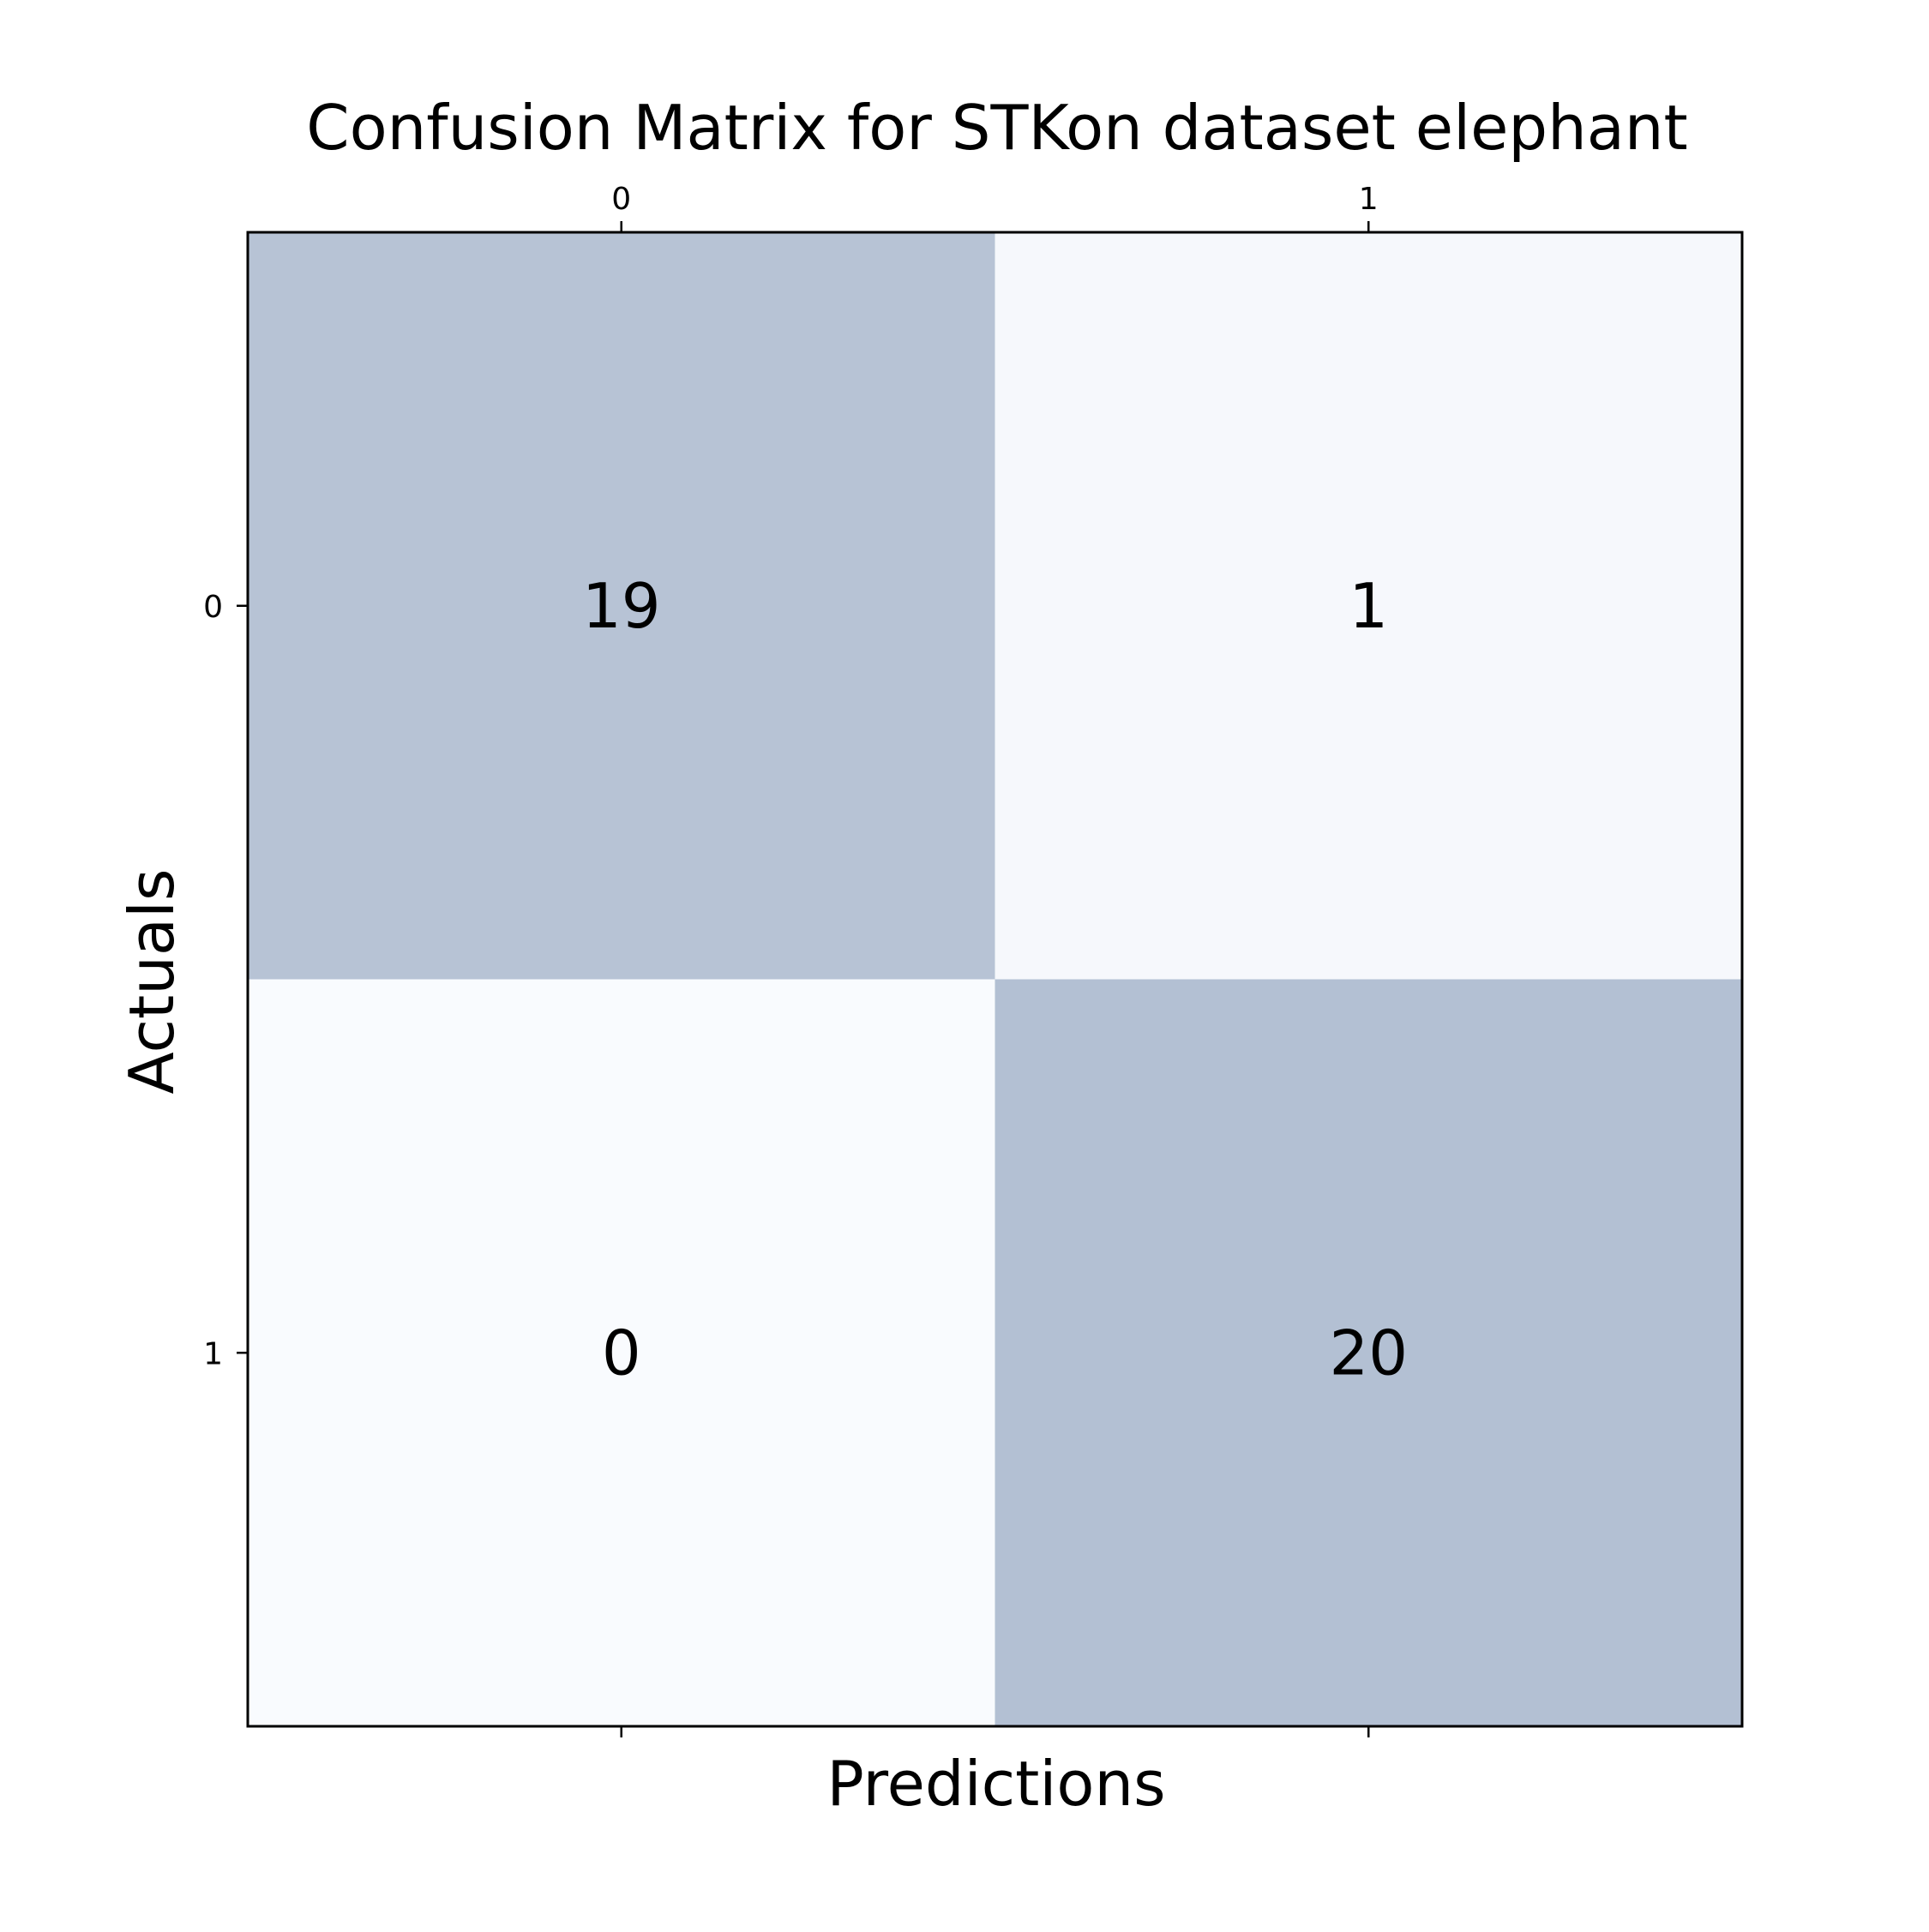 The height and width of the screenshot is (1932, 1929). What do you see at coordinates (621, 199) in the screenshot?
I see `x-tick-label: 0` at bounding box center [621, 199].